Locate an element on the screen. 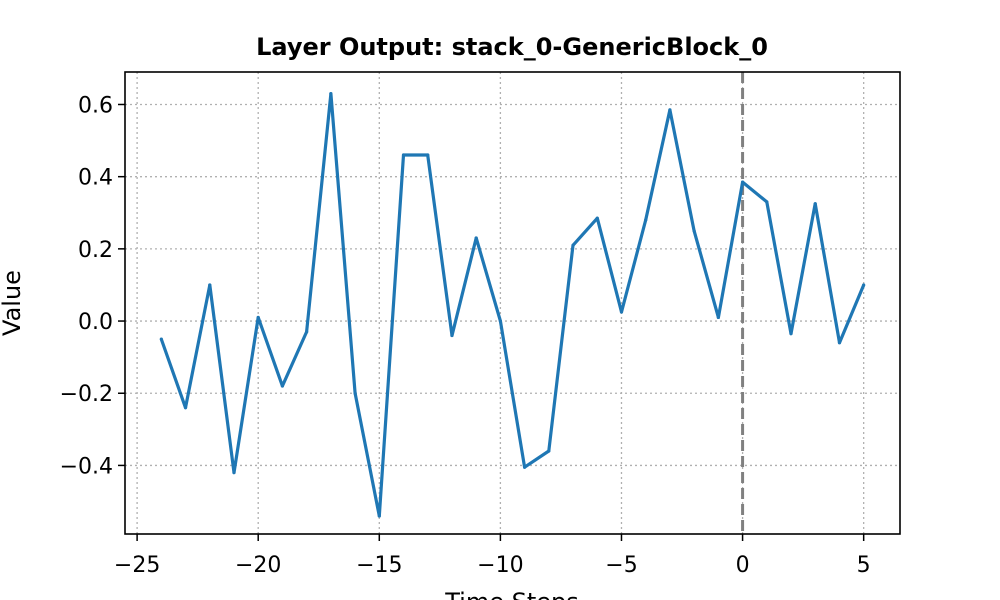 The image size is (1000, 600). y-axis-label: Value is located at coordinates (13, 303).